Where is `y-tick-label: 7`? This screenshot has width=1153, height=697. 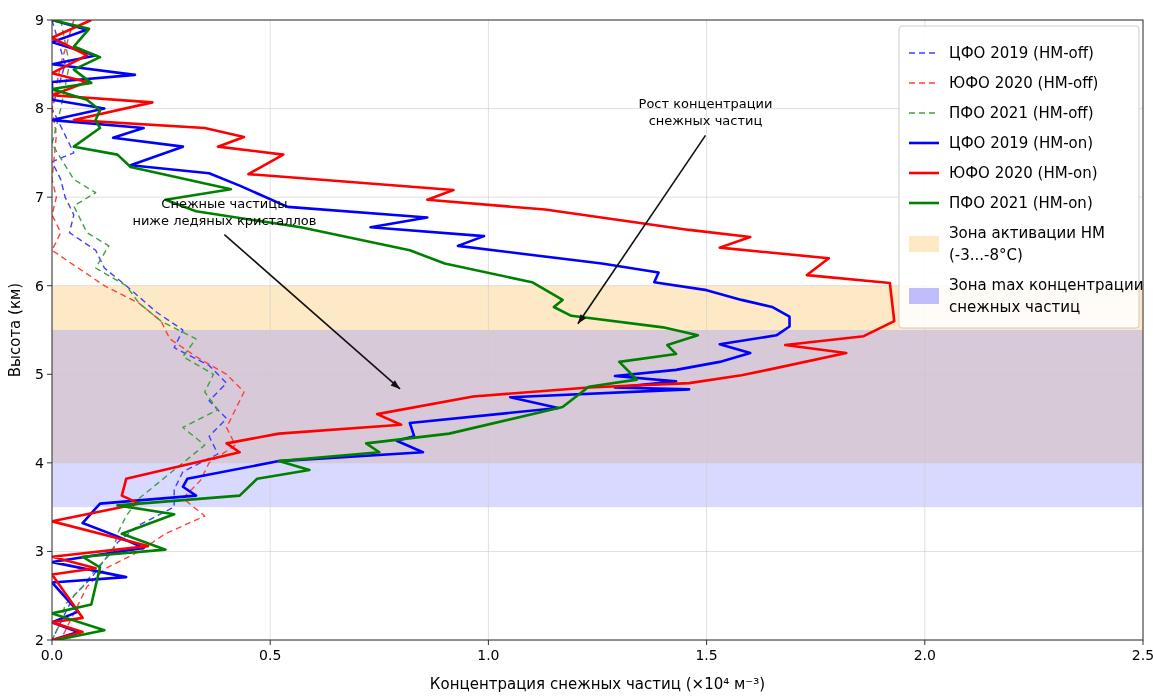
y-tick-label: 7 is located at coordinates (39, 197).